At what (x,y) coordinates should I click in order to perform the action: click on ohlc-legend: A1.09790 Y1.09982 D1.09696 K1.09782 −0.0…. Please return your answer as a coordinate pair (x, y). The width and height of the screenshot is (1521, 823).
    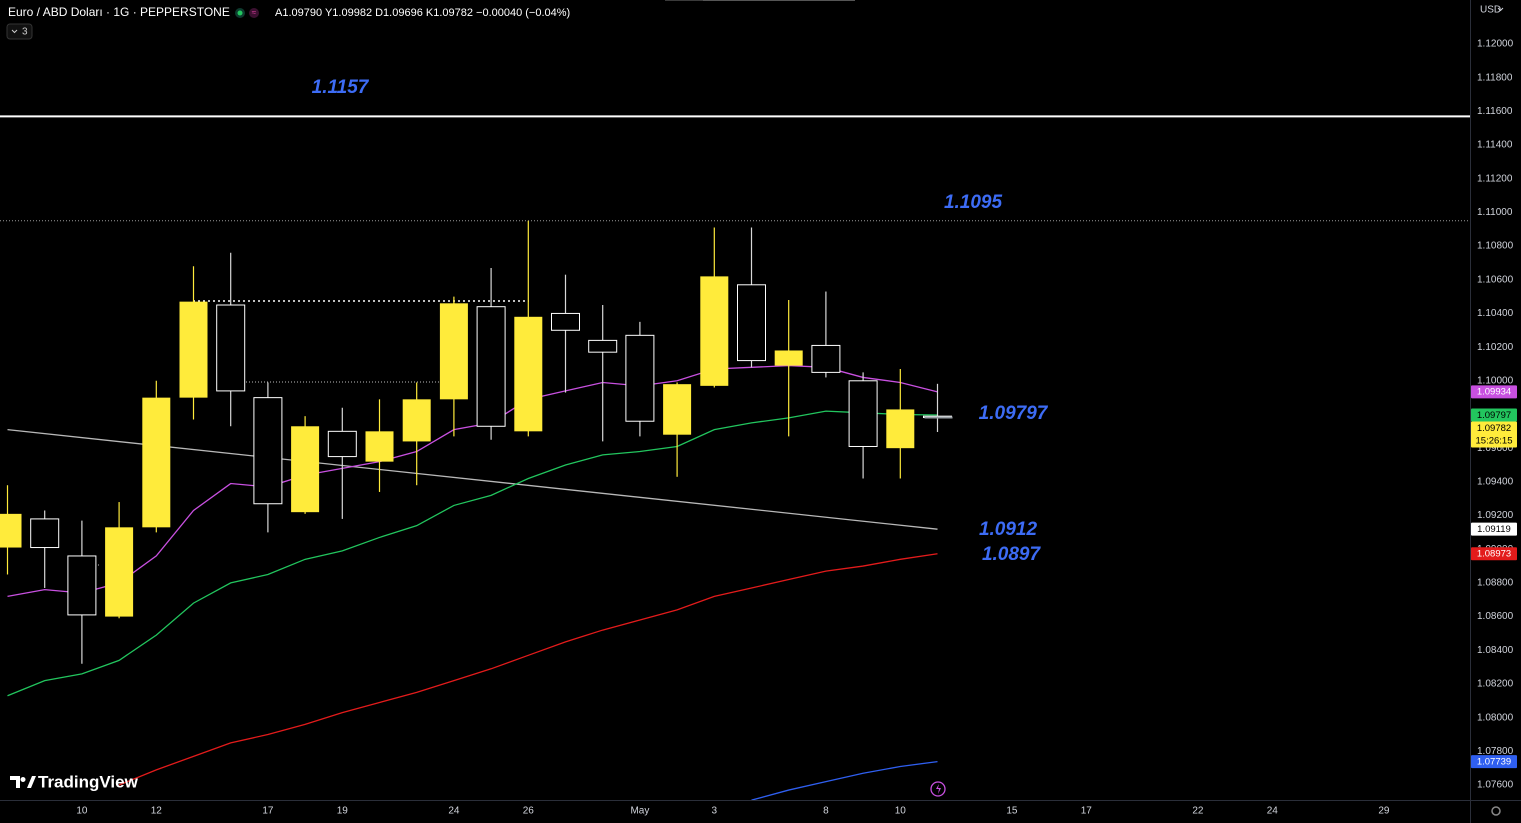
    Looking at the image, I should click on (422, 13).